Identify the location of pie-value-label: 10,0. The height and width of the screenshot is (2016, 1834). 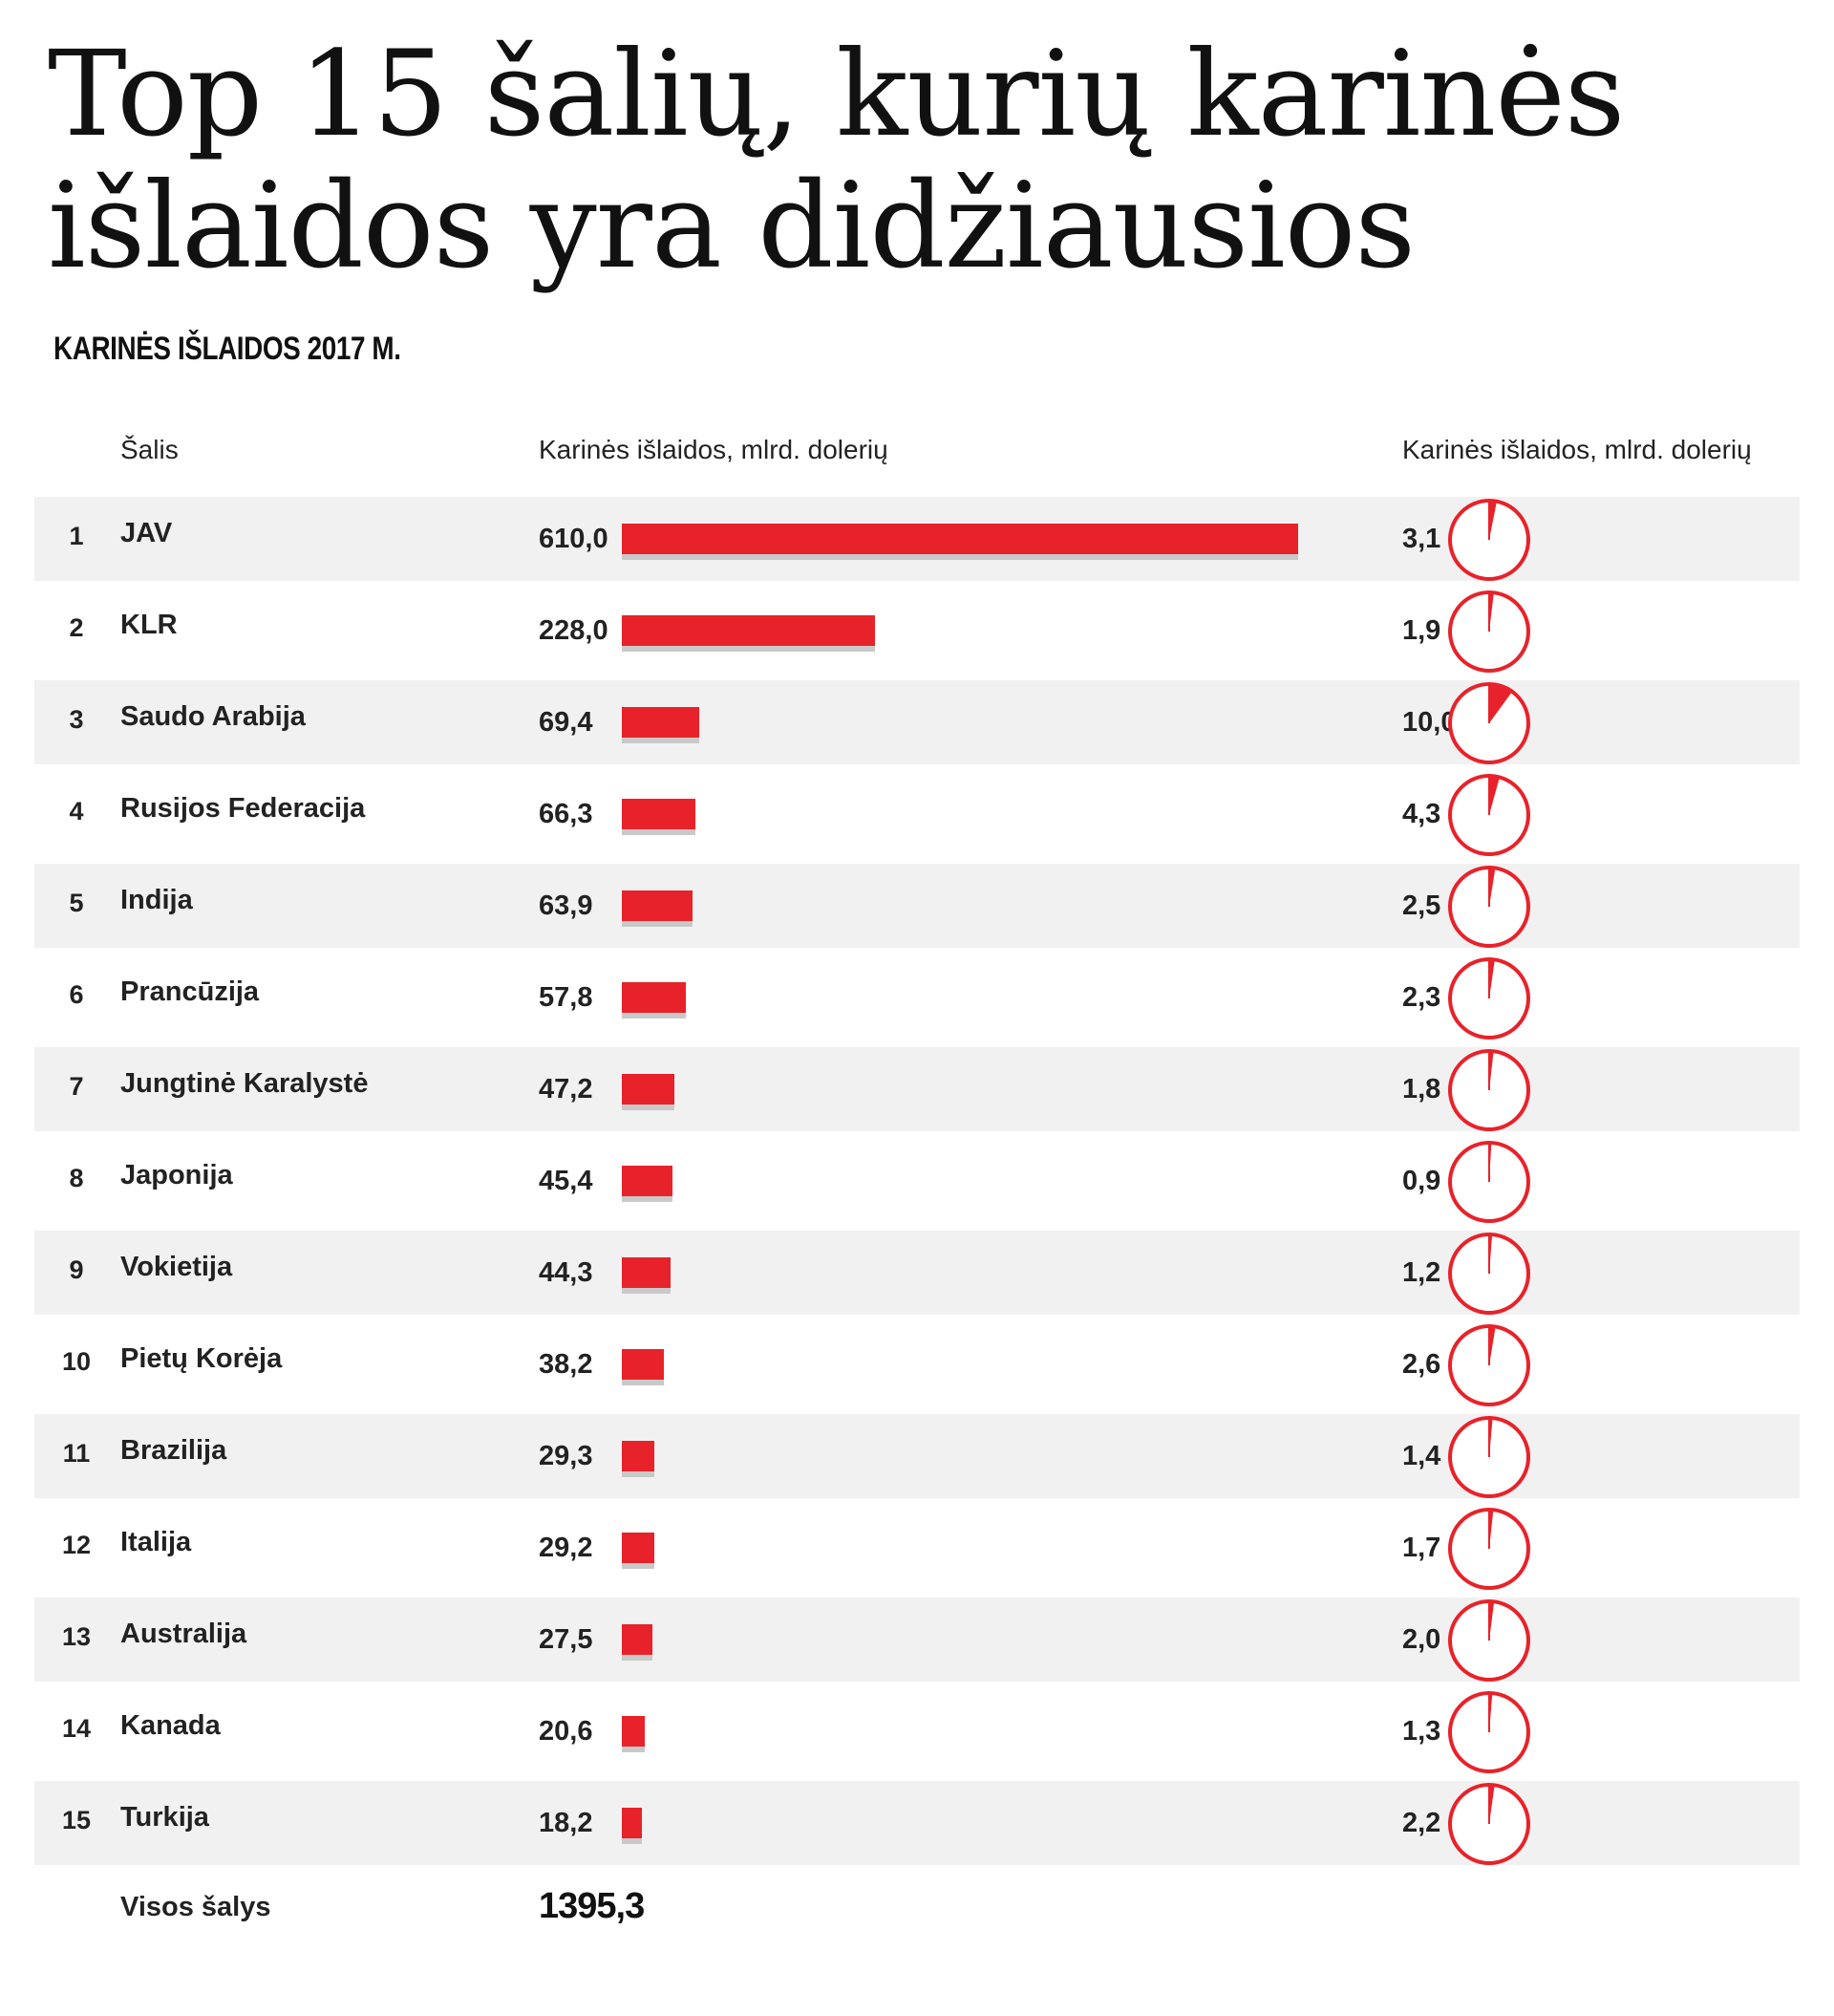
(1429, 722).